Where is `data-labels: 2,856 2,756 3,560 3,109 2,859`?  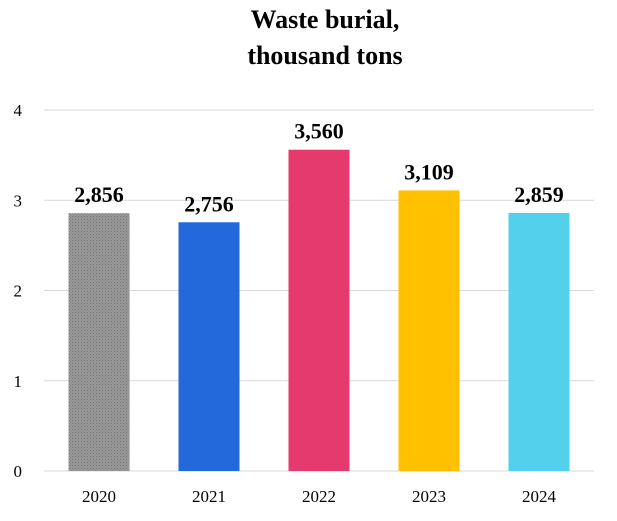
data-labels: 2,856 2,756 3,560 3,109 2,859 is located at coordinates (319, 168).